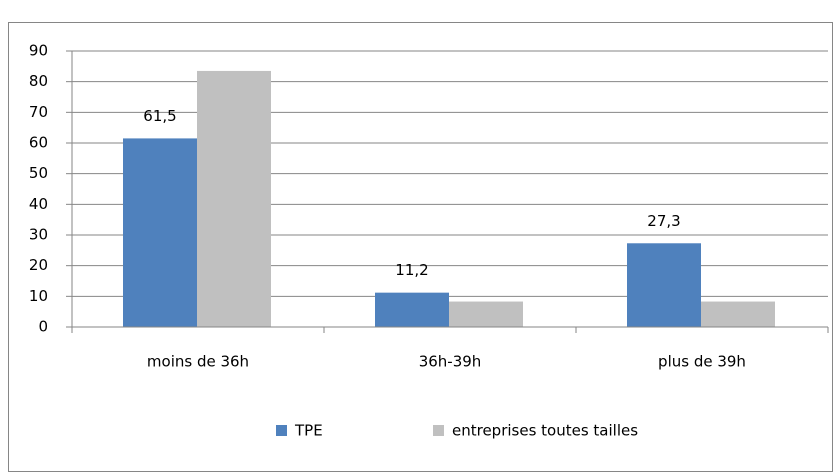 The width and height of the screenshot is (834, 473). Describe the element at coordinates (663, 221) in the screenshot. I see `value-label: 27,3` at that location.